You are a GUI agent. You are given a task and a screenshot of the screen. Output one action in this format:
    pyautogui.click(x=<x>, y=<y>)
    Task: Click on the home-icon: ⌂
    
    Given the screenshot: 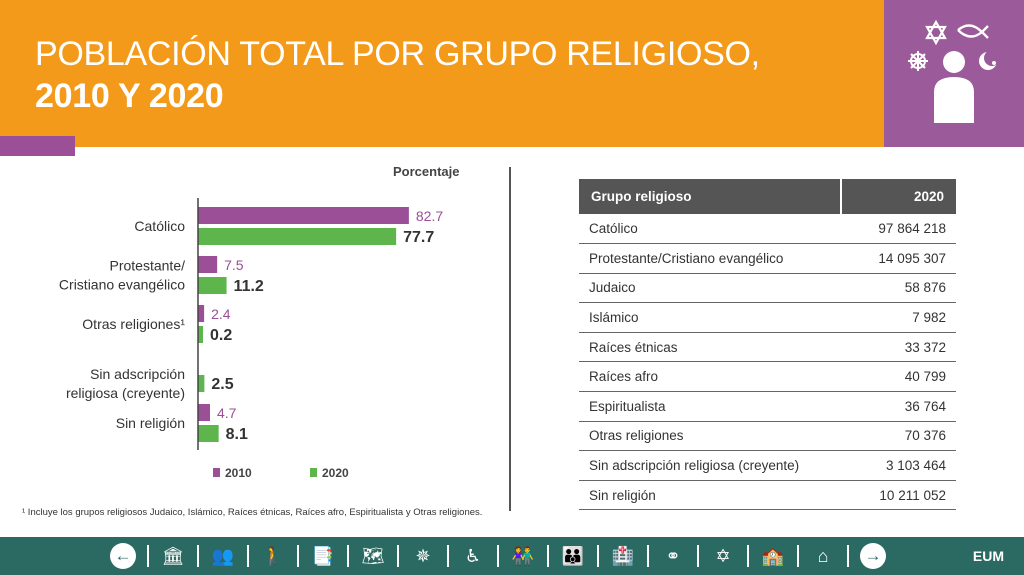 What is the action you would take?
    pyautogui.click(x=823, y=555)
    